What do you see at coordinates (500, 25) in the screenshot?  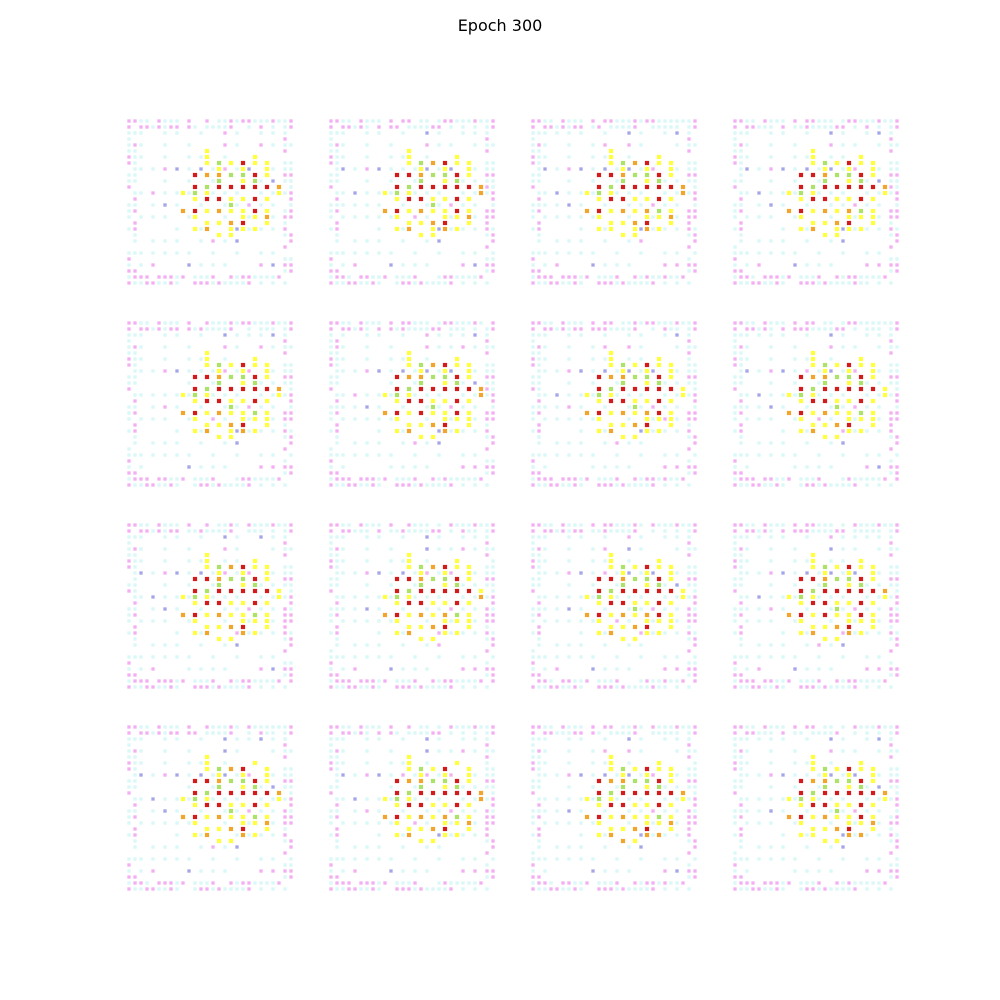 I see `figure-title: Epoch 300` at bounding box center [500, 25].